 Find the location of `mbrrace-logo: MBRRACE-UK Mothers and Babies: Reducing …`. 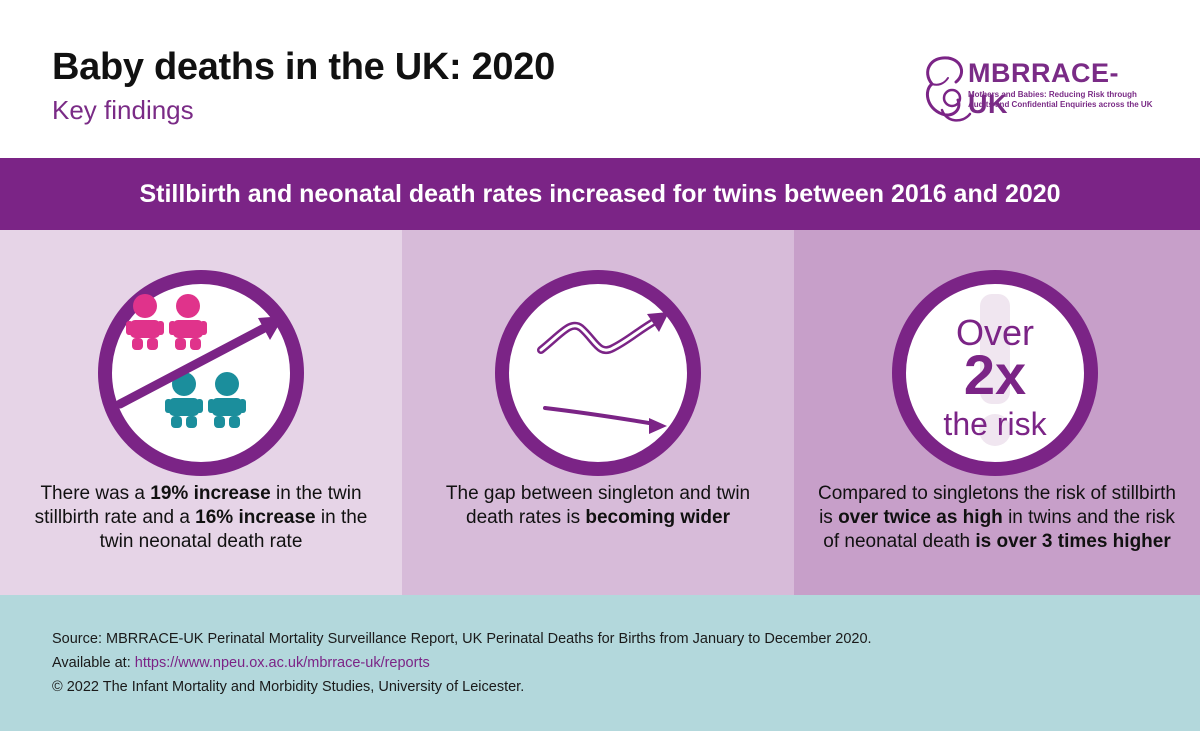

mbrrace-logo: MBRRACE-UK Mothers and Babies: Reducing … is located at coordinates (1038, 90).